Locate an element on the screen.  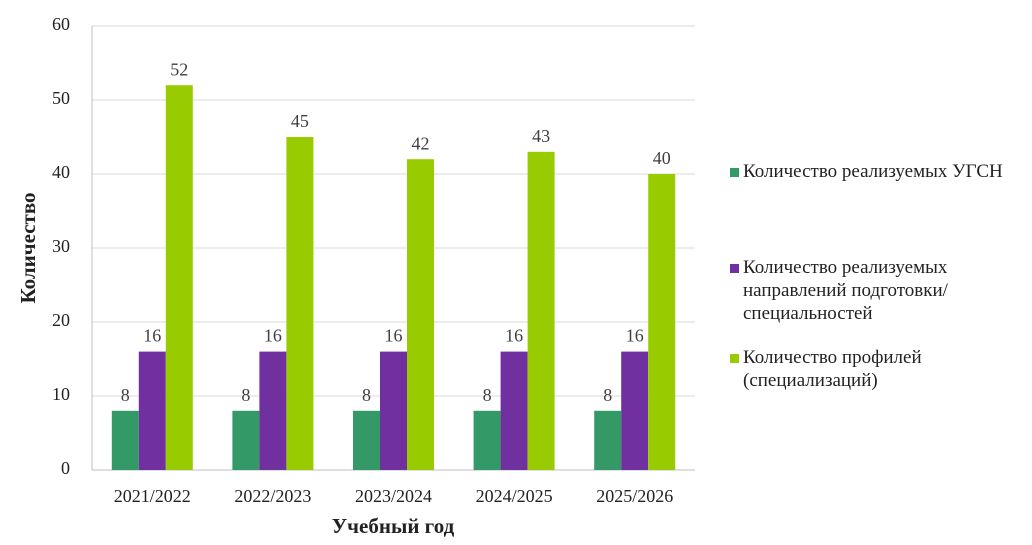
legend-label: Количество профилей (специализаций) is located at coordinates (832, 369).